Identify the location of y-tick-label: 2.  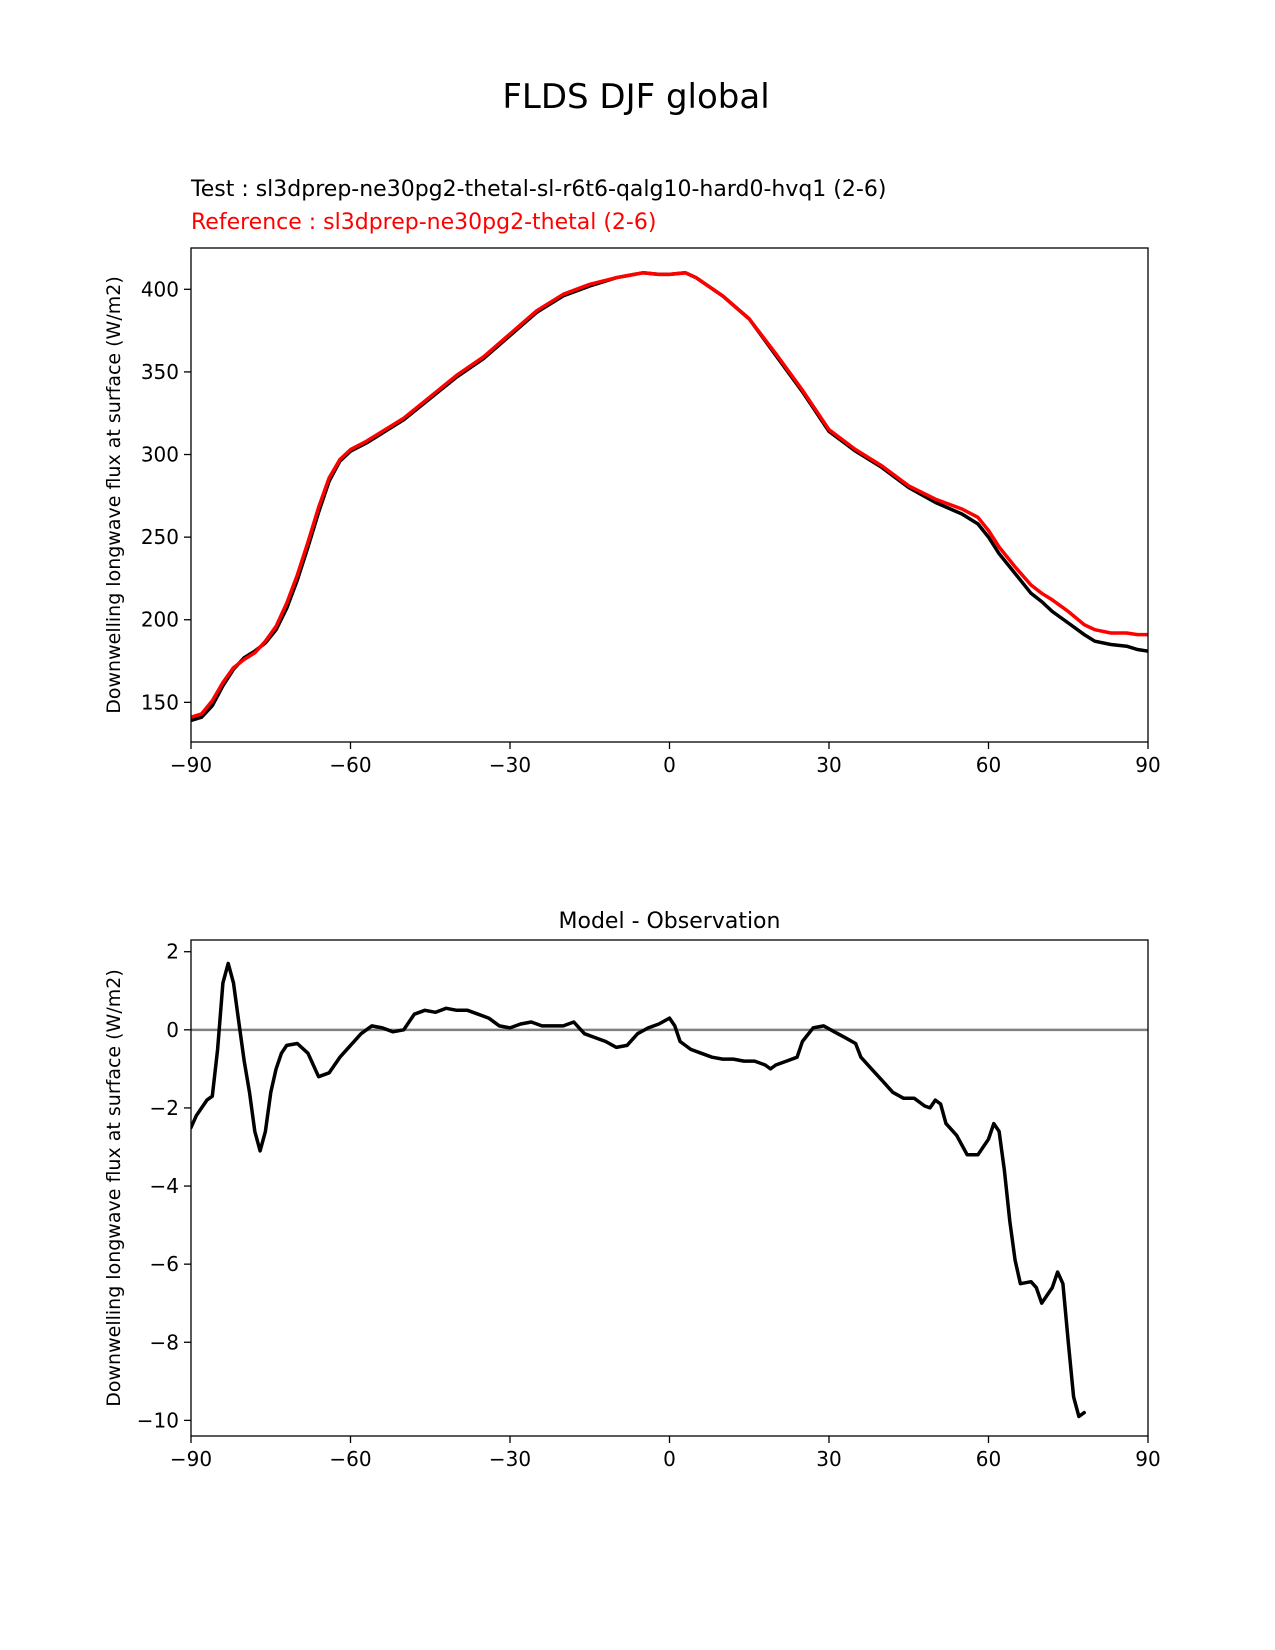
(172, 952).